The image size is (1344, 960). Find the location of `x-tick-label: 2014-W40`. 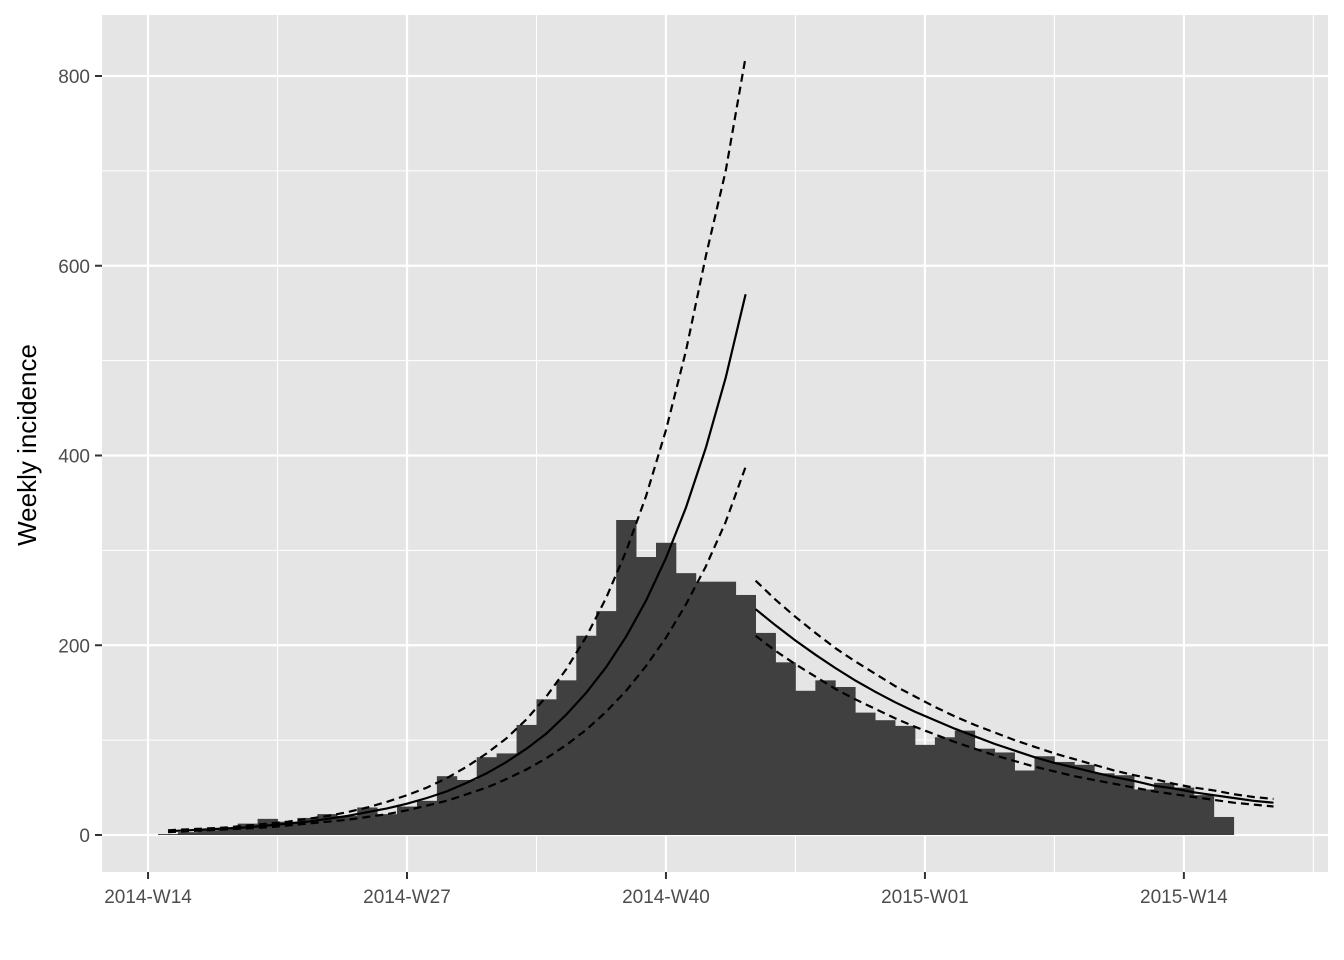

x-tick-label: 2014-W40 is located at coordinates (666, 897).